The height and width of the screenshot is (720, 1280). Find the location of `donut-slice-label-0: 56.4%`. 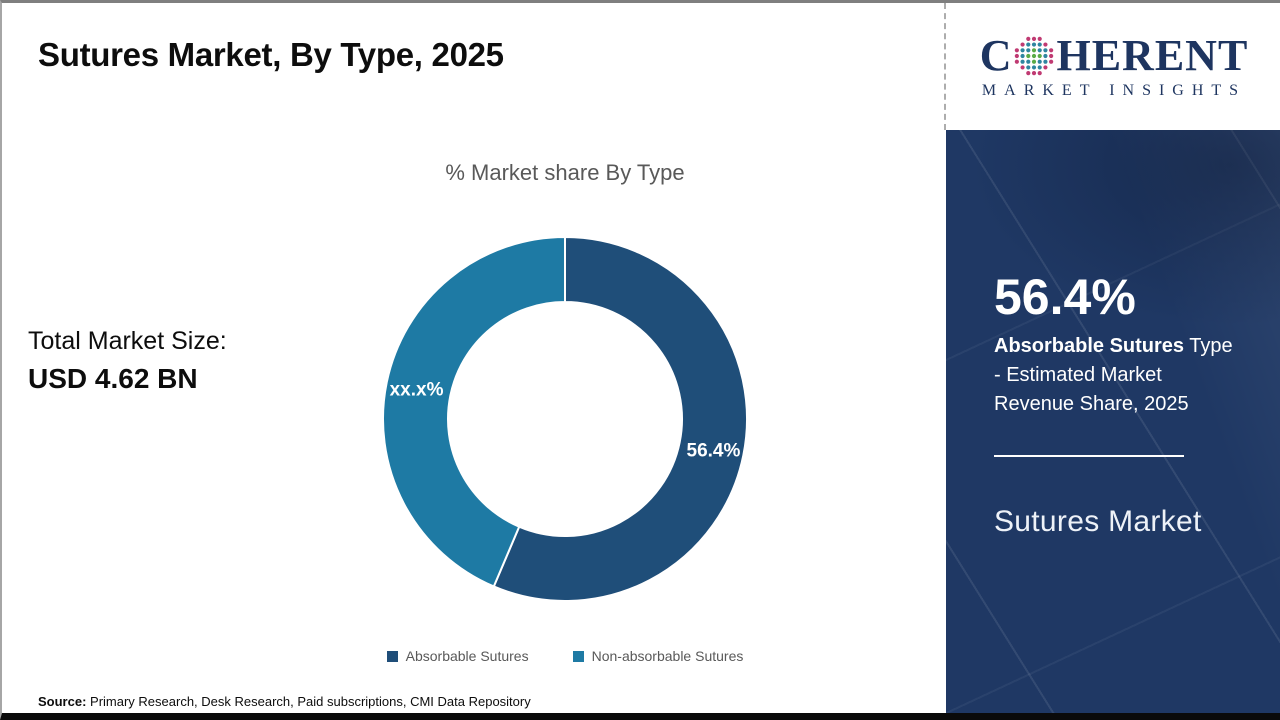

donut-slice-label-0: 56.4% is located at coordinates (714, 450).